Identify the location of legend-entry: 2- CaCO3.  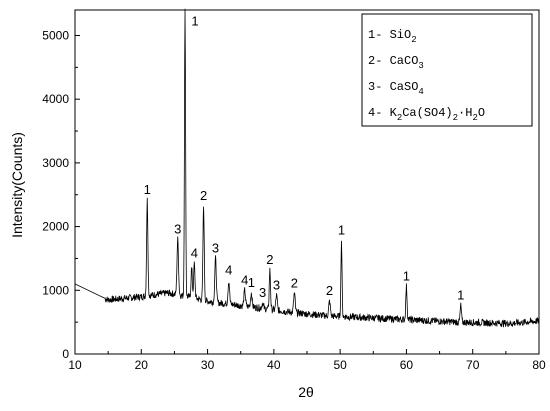
(396, 62).